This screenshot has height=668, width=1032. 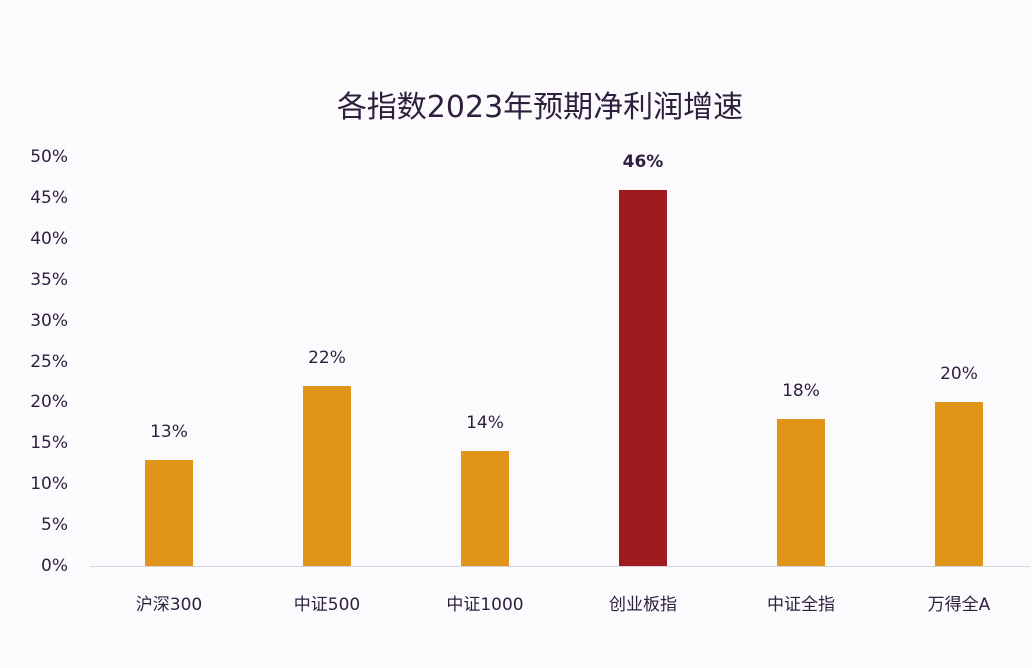 What do you see at coordinates (49, 279) in the screenshot?
I see `y-tick-label: 35%` at bounding box center [49, 279].